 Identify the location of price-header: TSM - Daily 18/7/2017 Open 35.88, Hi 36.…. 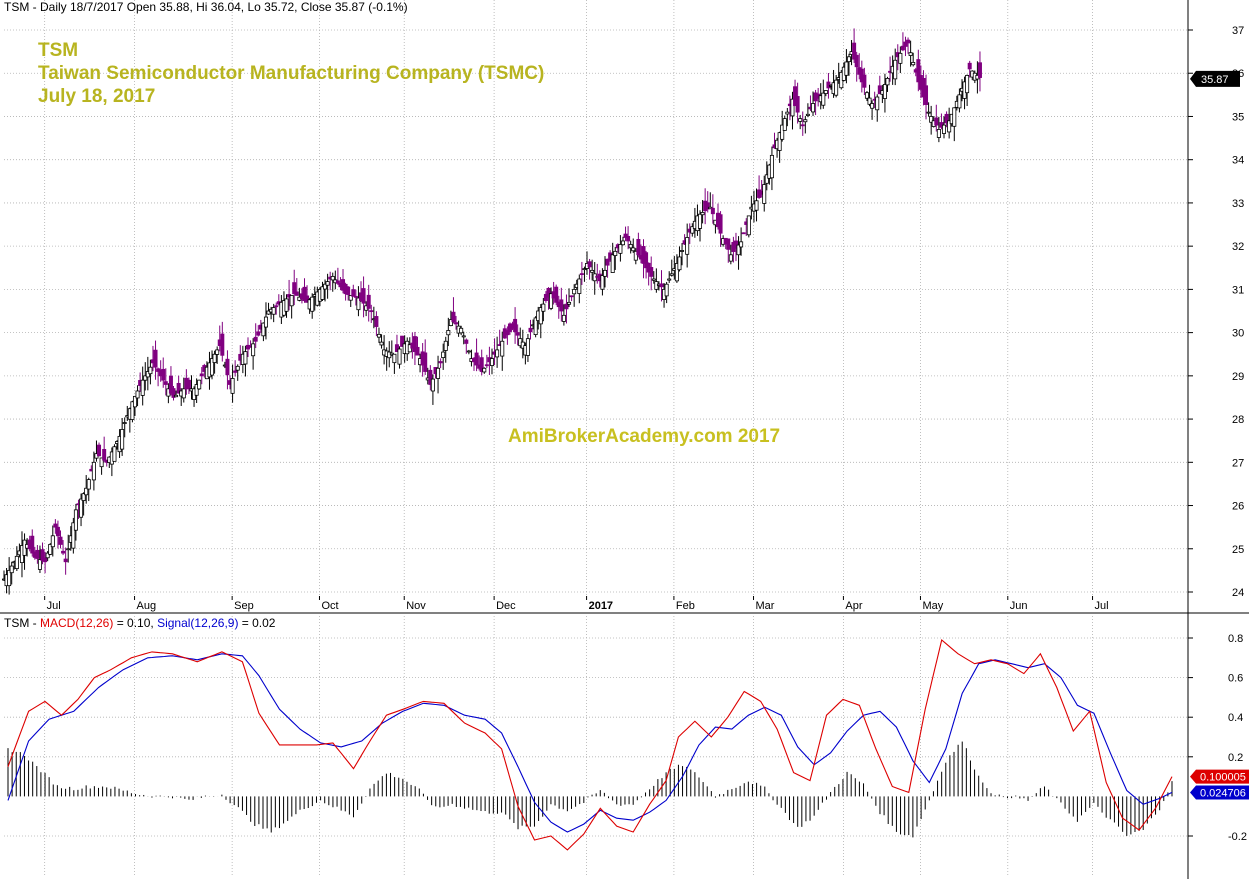
(206, 7).